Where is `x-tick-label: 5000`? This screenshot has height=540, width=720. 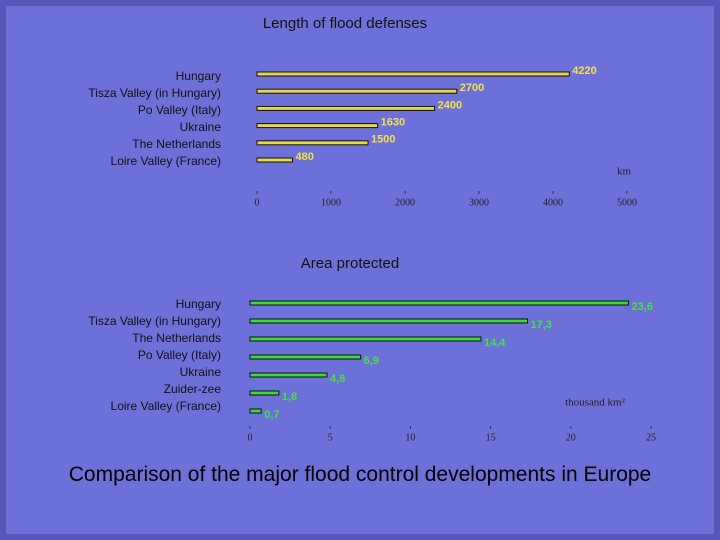 x-tick-label: 5000 is located at coordinates (627, 202).